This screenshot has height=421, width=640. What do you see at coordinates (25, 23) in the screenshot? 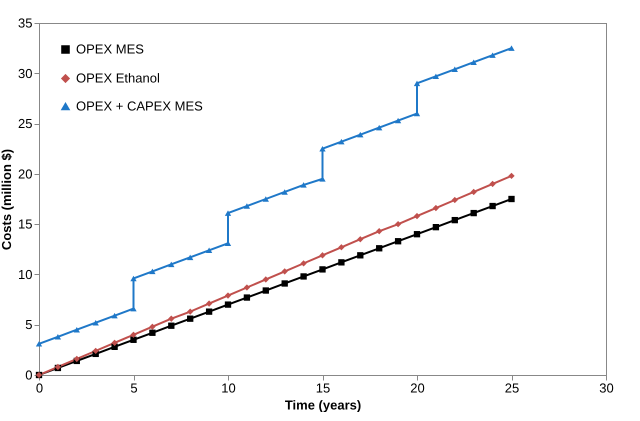
I see `y-tick-label: 35` at bounding box center [25, 23].